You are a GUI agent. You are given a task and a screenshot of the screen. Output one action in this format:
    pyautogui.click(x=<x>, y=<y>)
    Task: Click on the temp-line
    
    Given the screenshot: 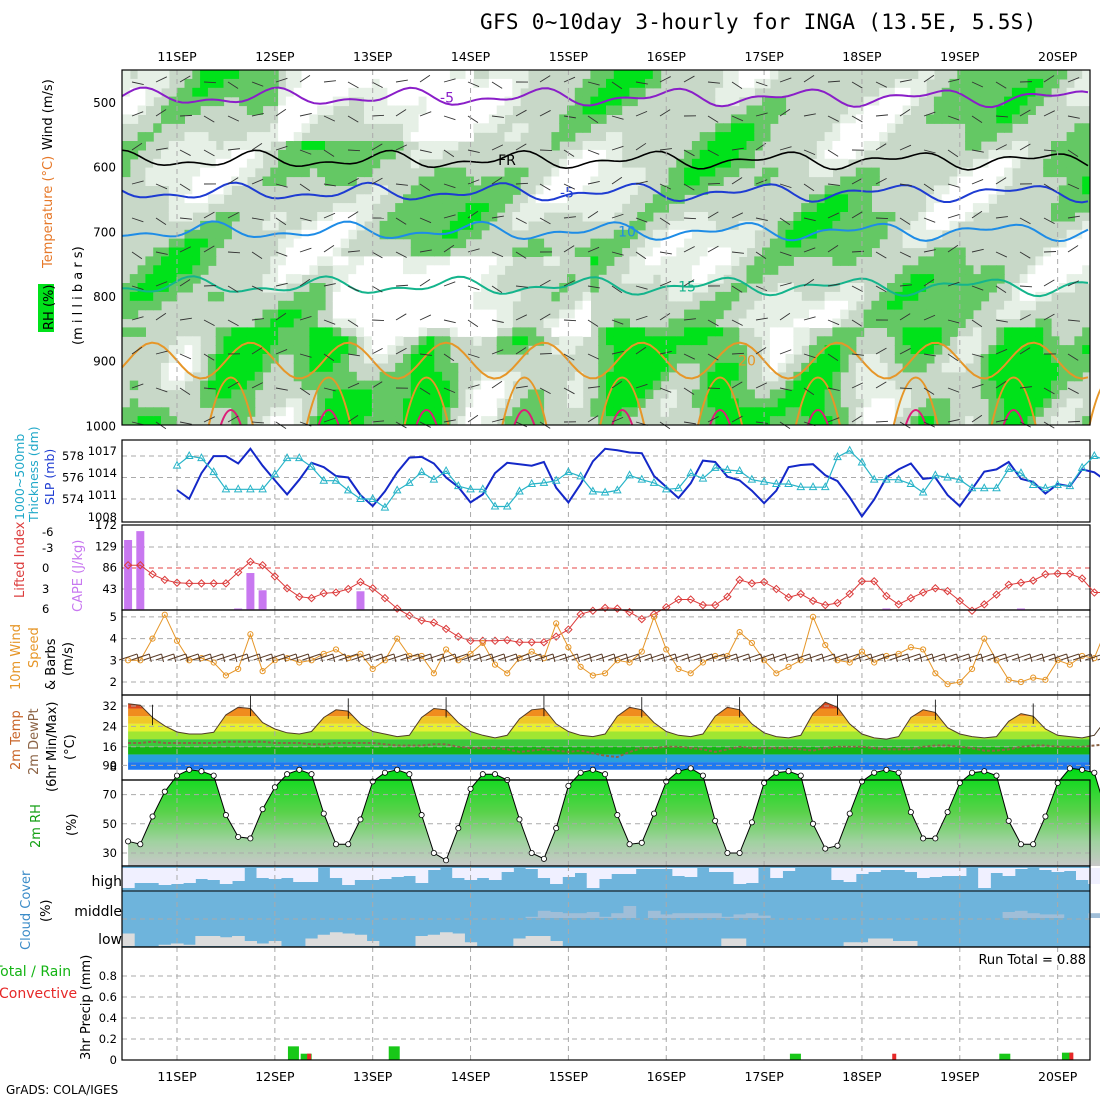 What is the action you would take?
    pyautogui.click(x=614, y=720)
    